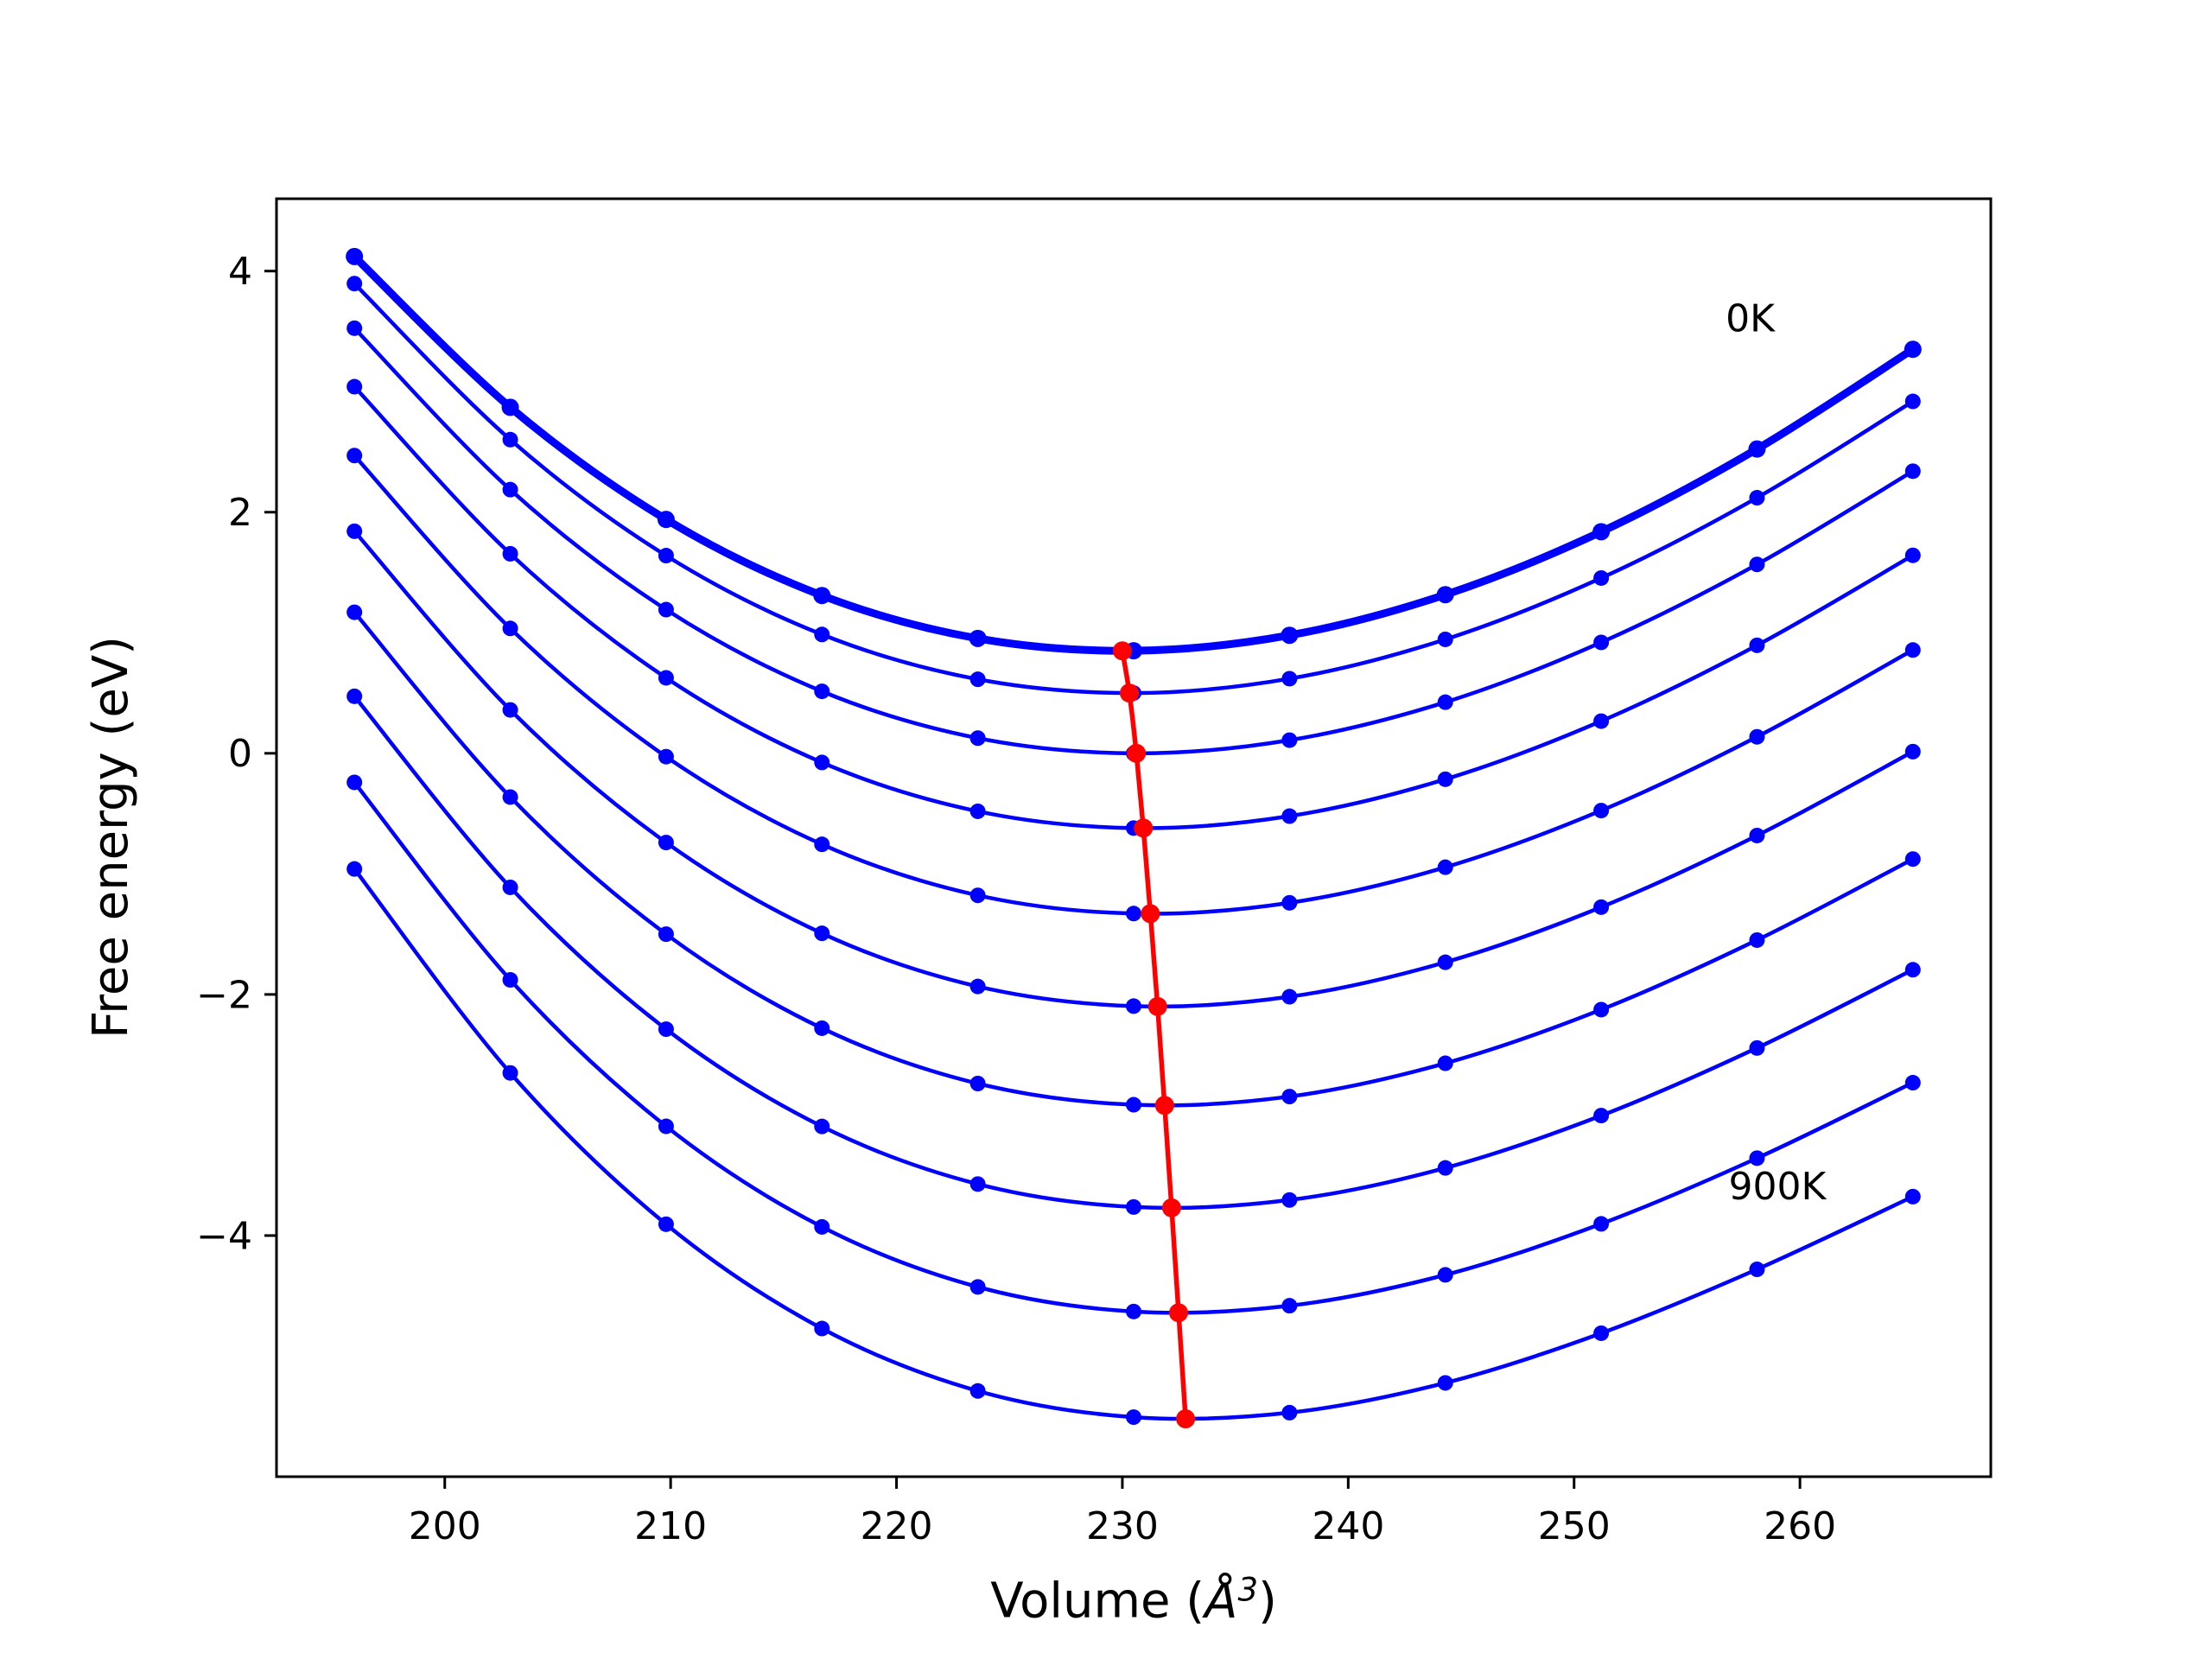  Describe the element at coordinates (1097, 1601) in the screenshot. I see `x-axis-label-text: Volume (` at that location.